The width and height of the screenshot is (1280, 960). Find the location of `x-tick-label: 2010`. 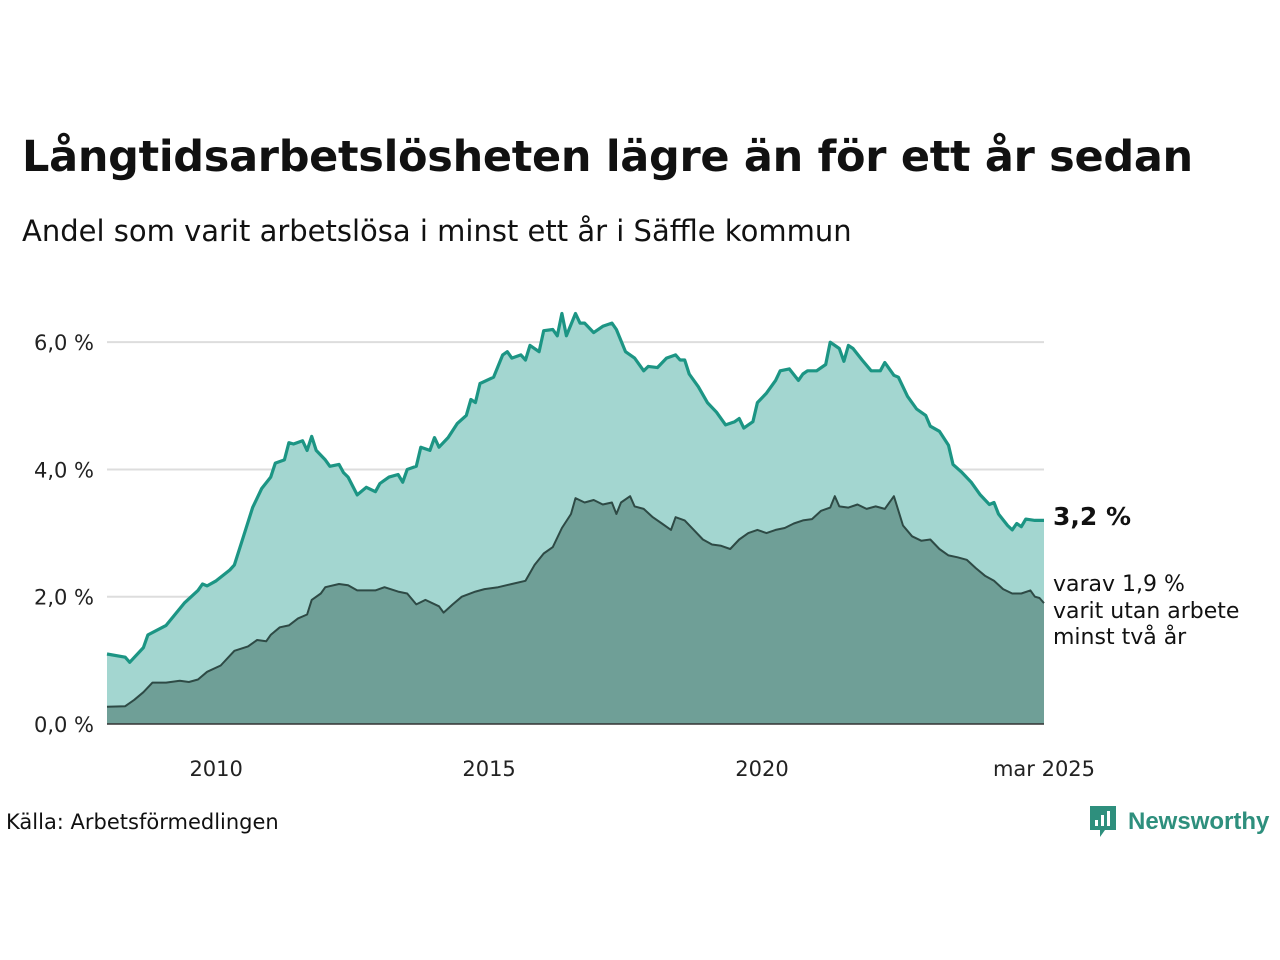

x-tick-label: 2010 is located at coordinates (215, 769).